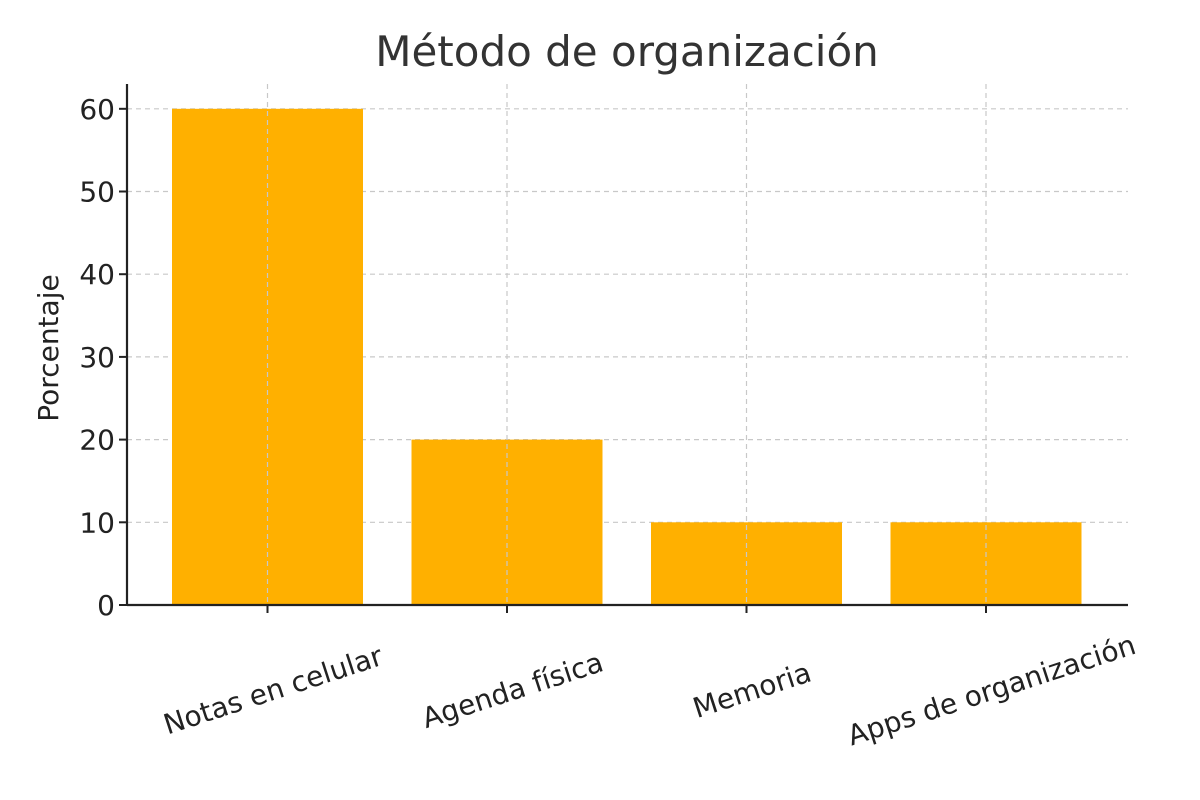  What do you see at coordinates (97, 192) in the screenshot?
I see `y-tick-label: 50` at bounding box center [97, 192].